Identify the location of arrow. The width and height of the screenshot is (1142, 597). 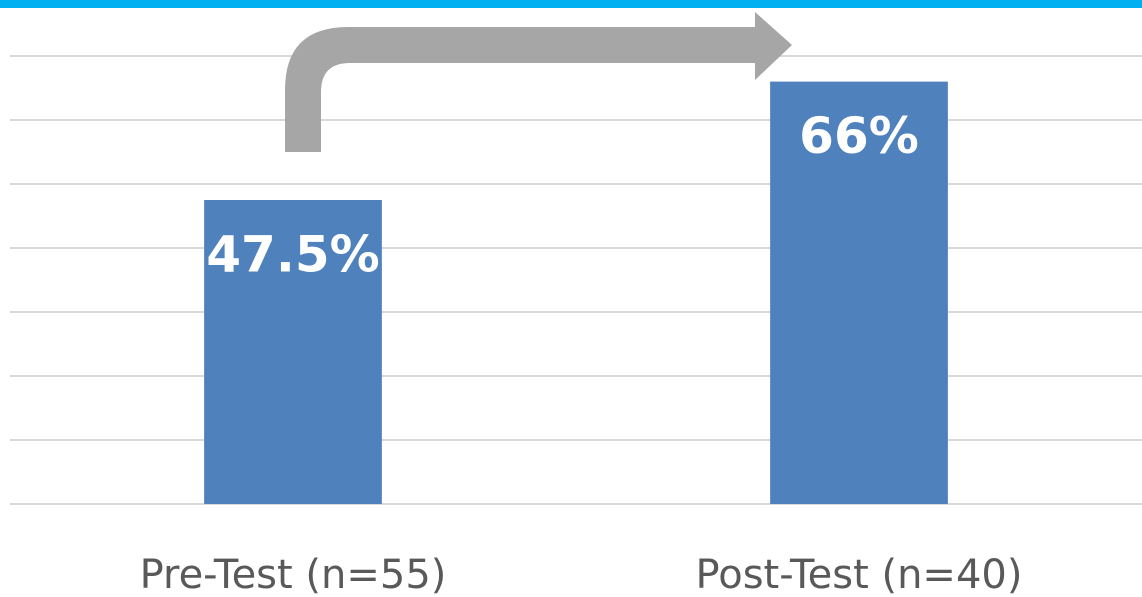
(538, 82).